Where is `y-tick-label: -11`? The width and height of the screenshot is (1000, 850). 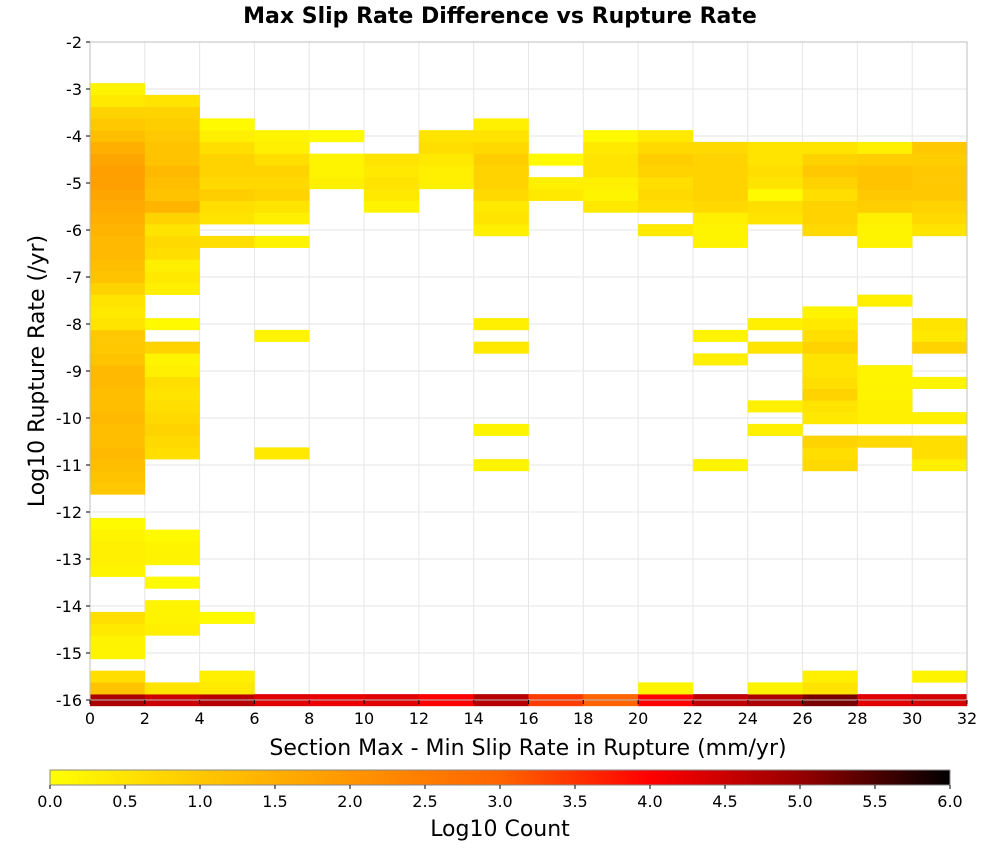
y-tick-label: -11 is located at coordinates (69, 465).